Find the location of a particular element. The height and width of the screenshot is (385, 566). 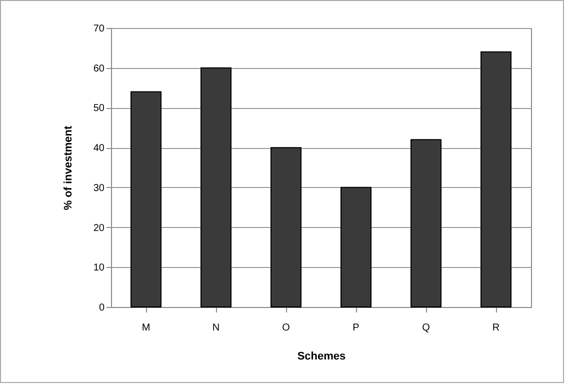

y-tick-label: 40 is located at coordinates (99, 148).